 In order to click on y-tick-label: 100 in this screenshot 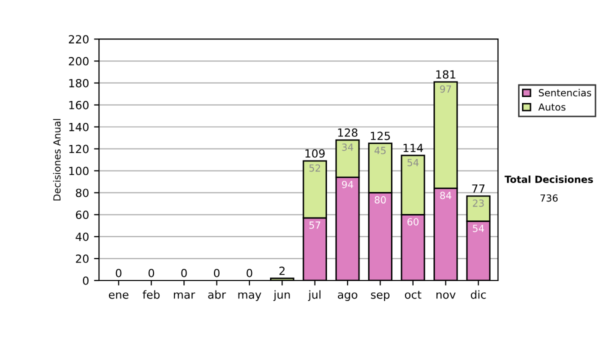, I will do `click(79, 171)`.